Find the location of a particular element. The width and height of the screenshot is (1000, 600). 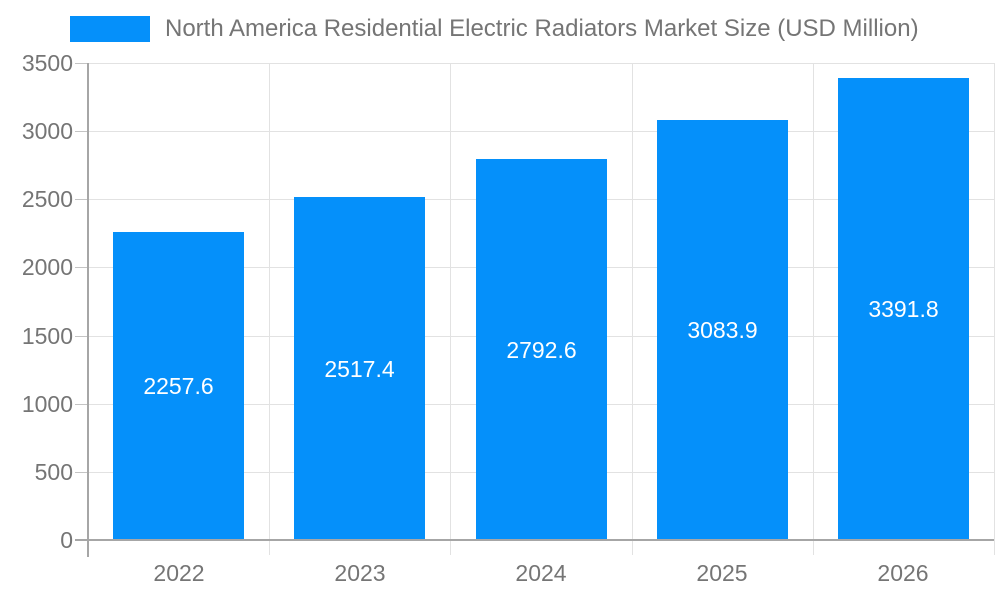

y-axis-tick-label: 1500 is located at coordinates (47, 336).